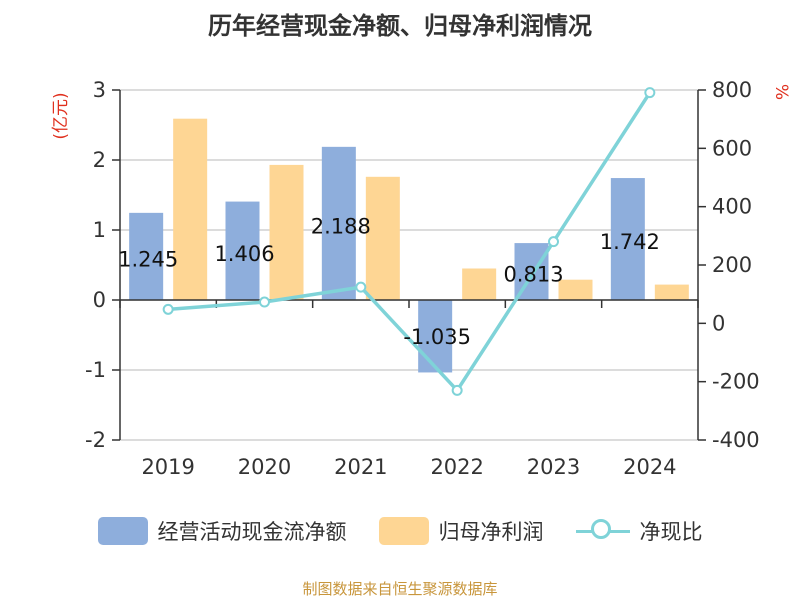  I want to click on left-tick-label: 2, so click(99, 160).